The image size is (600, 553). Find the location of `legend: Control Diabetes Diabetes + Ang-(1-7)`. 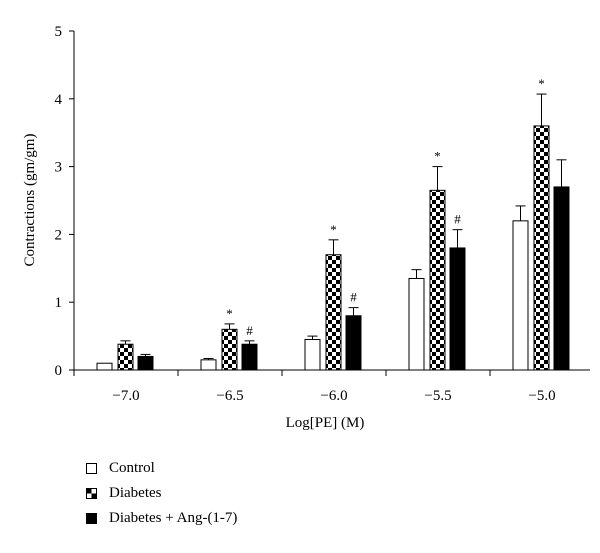

legend: Control Diabetes Diabetes + Ang-(1-7) is located at coordinates (161, 493).